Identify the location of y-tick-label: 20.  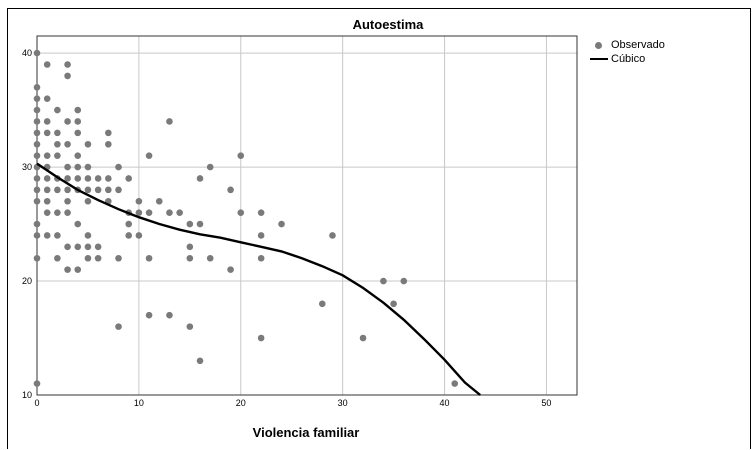
(27, 281).